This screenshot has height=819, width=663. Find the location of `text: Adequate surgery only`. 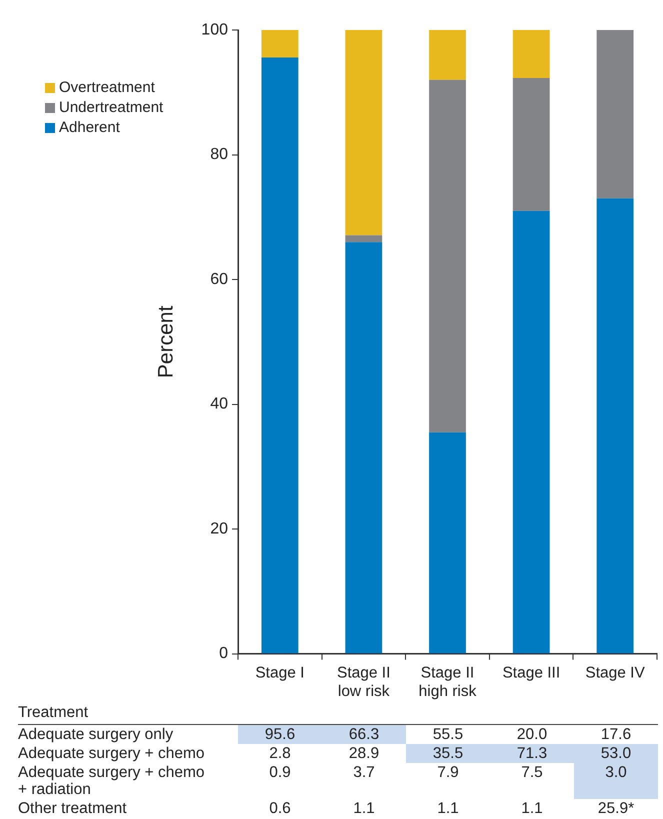

text: Adequate surgery only is located at coordinates (96, 734).